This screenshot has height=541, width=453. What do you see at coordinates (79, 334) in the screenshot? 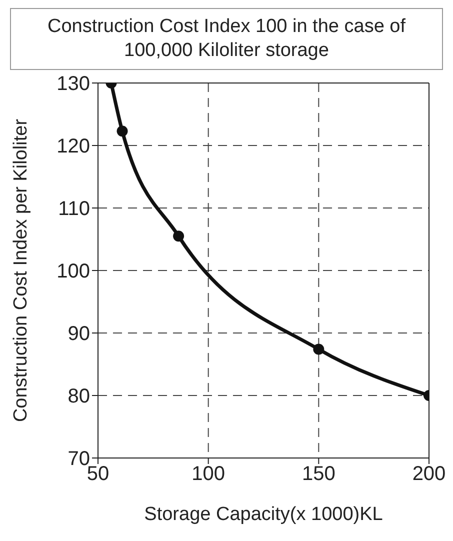
I see `y-tick-label: 90` at bounding box center [79, 334].